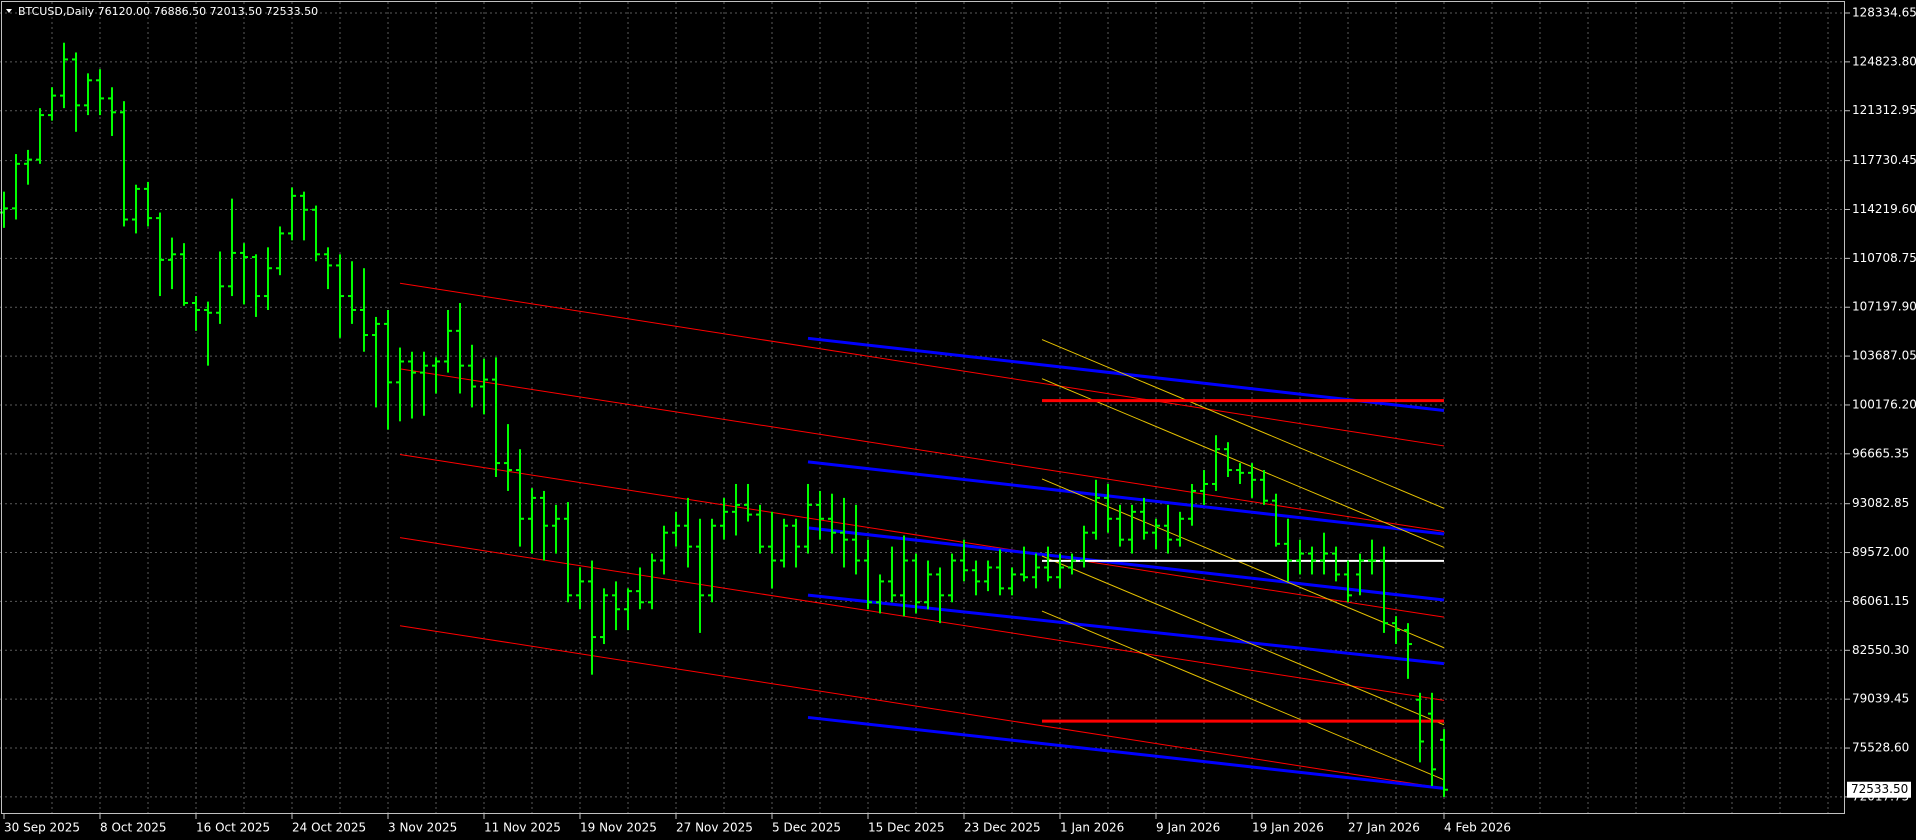 This screenshot has height=840, width=1916. I want to click on y-tick-label: 89572.00, so click(1880, 552).